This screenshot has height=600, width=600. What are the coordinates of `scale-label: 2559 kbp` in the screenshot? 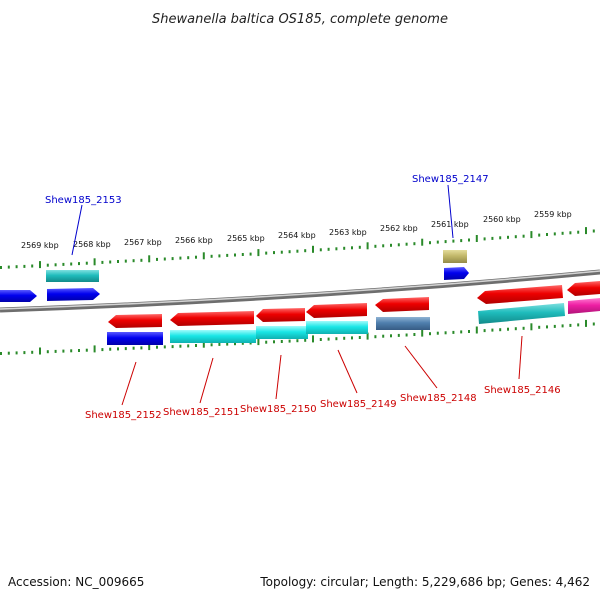 It's located at (553, 214).